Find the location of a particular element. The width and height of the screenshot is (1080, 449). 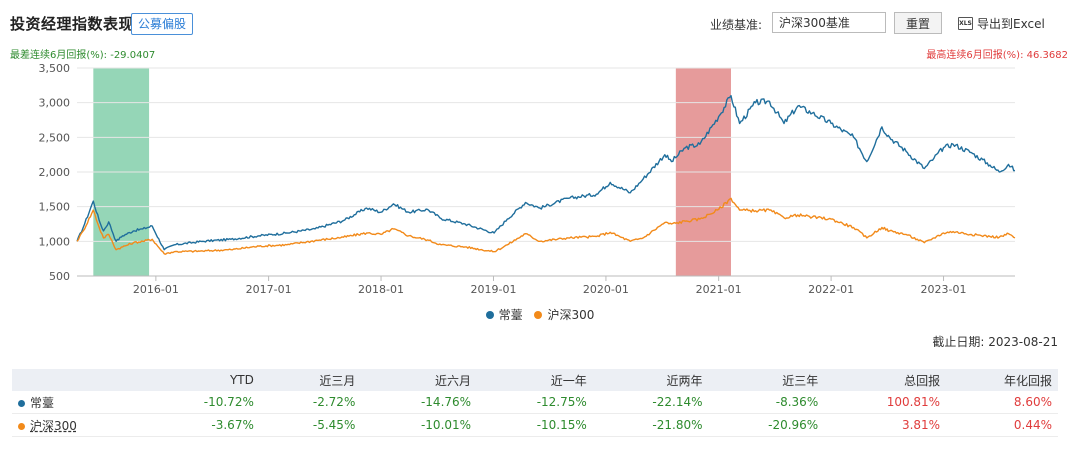

value-cell: 0.44% is located at coordinates (1002, 425).